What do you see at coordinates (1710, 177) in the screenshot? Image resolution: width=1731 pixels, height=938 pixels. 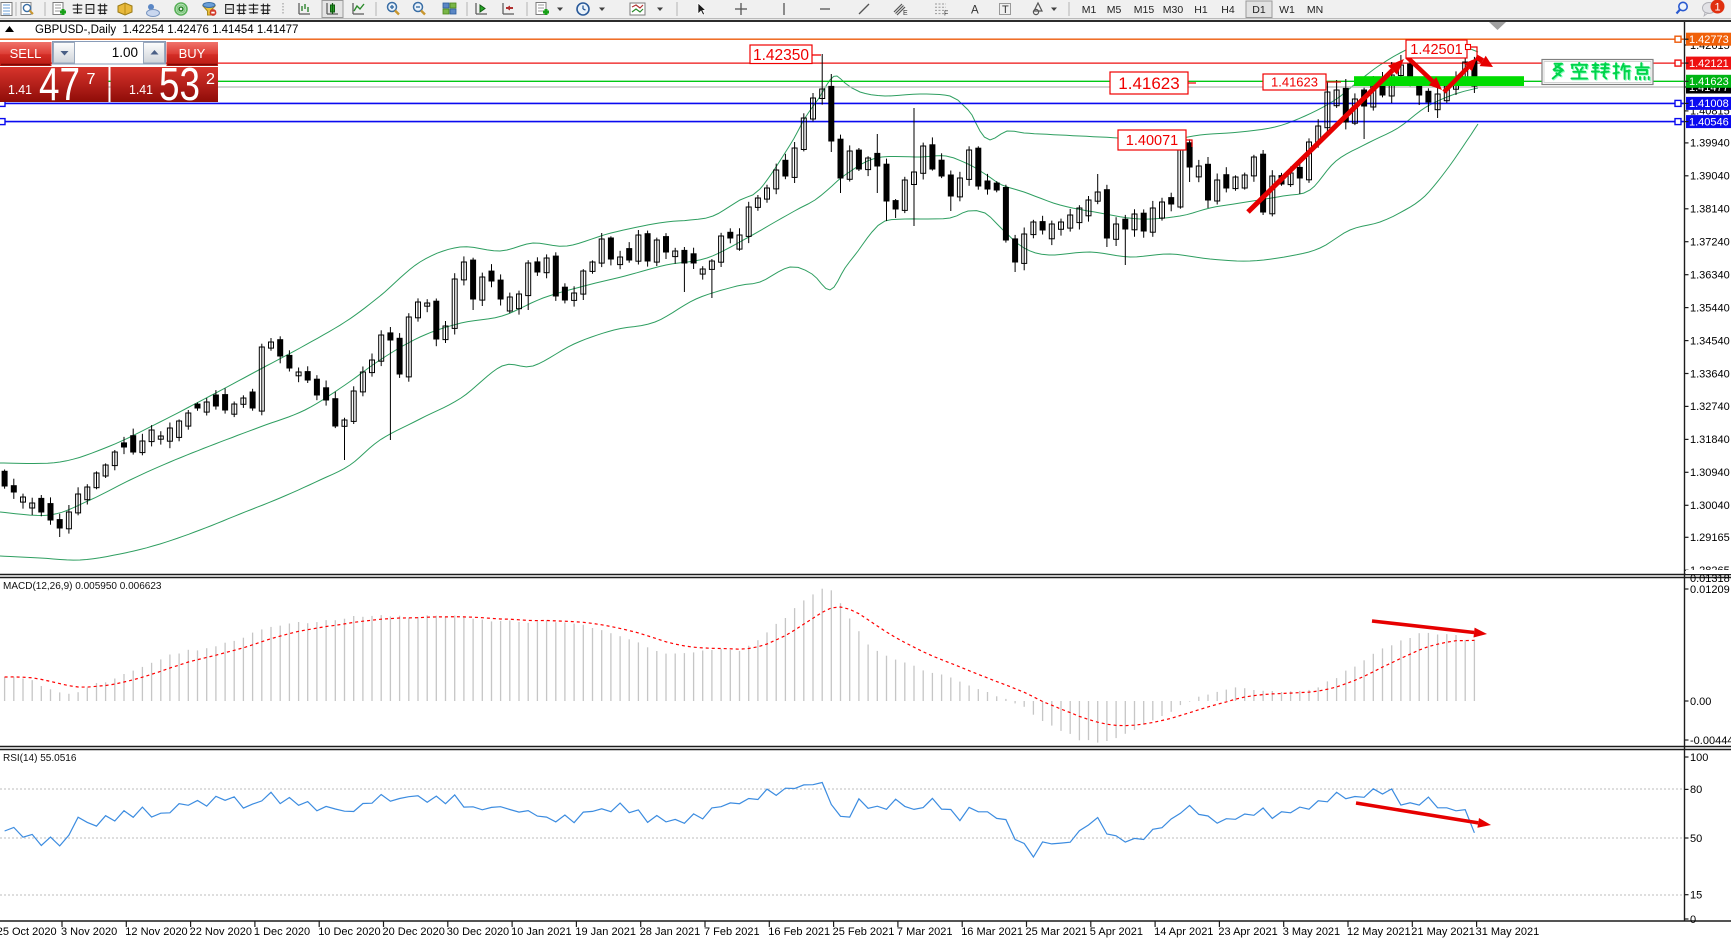 I see `svg-text: 1.39040` at bounding box center [1710, 177].